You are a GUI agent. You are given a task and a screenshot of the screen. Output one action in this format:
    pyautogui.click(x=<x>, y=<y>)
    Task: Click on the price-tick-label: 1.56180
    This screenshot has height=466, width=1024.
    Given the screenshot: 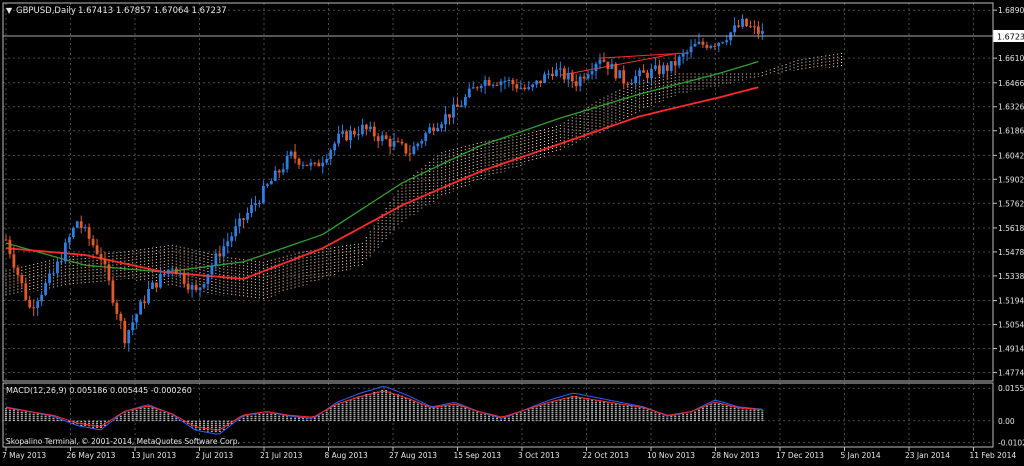 What is the action you would take?
    pyautogui.click(x=1011, y=228)
    